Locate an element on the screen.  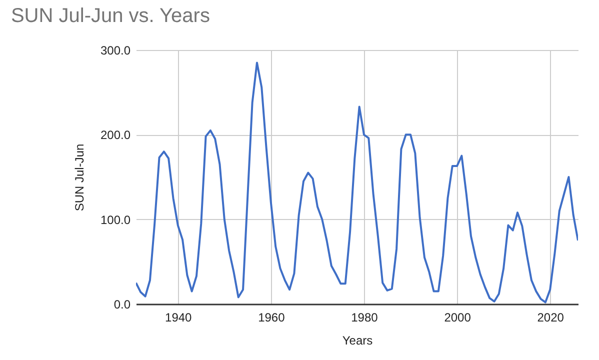
chart-title: SUN Jul-Jun vs. Years is located at coordinates (110, 16).